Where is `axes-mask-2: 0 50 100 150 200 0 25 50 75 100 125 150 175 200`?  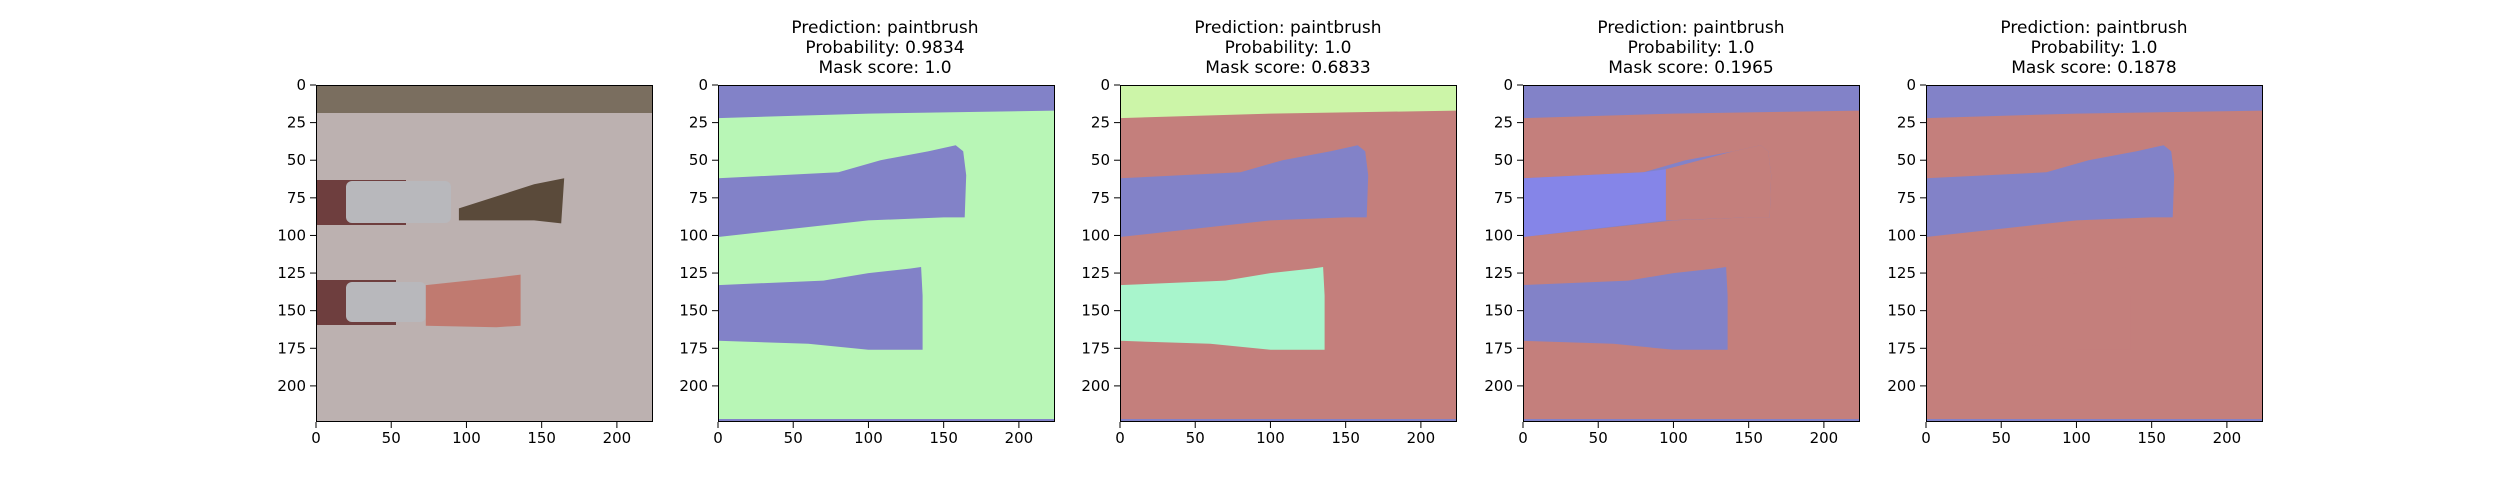 axes-mask-2: 0 50 100 150 200 0 25 50 75 100 125 150 175 200 is located at coordinates (1269, 261).